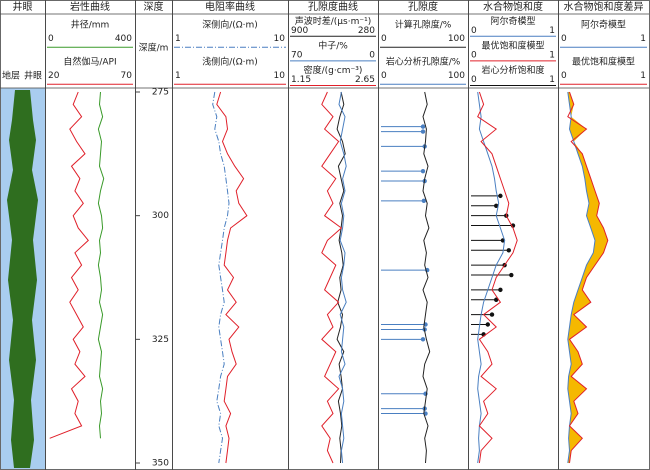 The image size is (650, 470). I want to click on curve-name: 计算孔隙度/%, so click(423, 25).